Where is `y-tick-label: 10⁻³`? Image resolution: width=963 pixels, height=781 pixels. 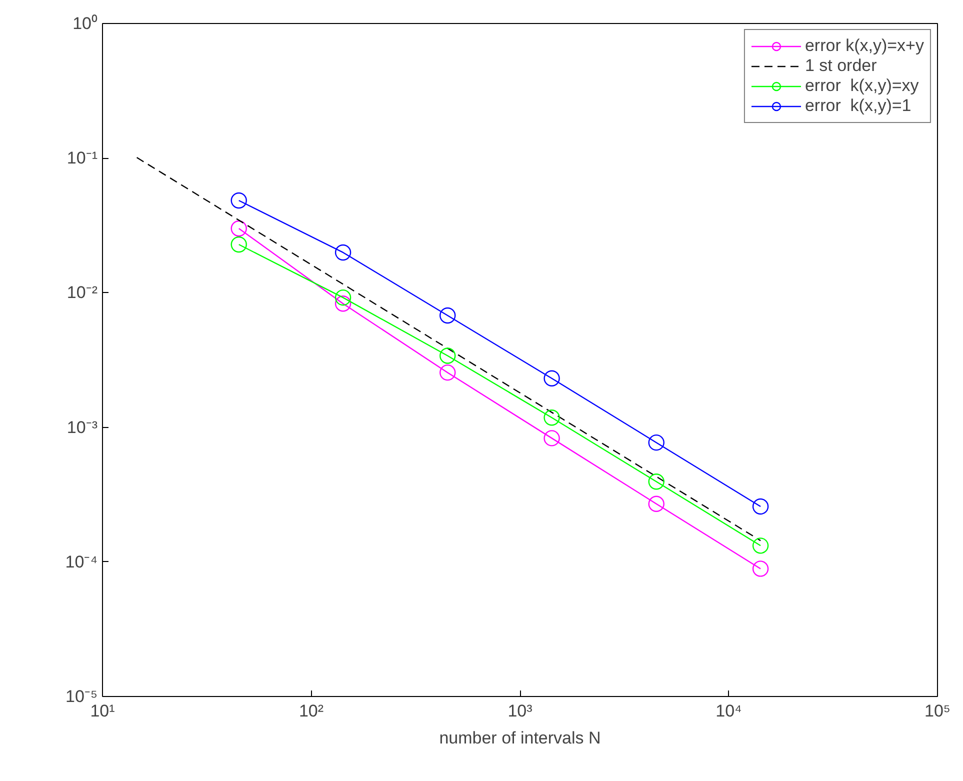 y-tick-label: 10⁻³ is located at coordinates (82, 427).